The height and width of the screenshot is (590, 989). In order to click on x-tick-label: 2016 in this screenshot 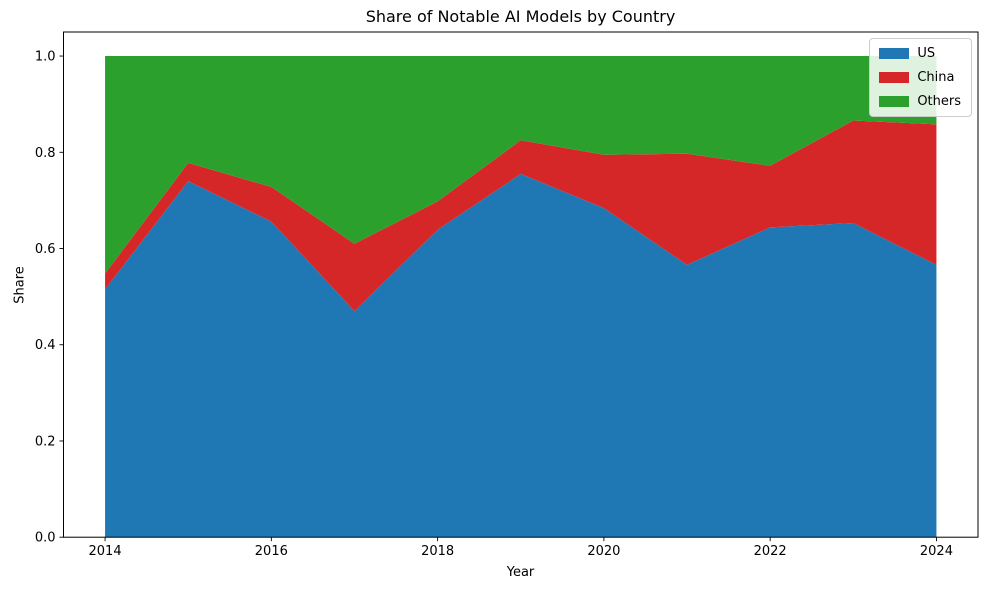, I will do `click(271, 551)`.